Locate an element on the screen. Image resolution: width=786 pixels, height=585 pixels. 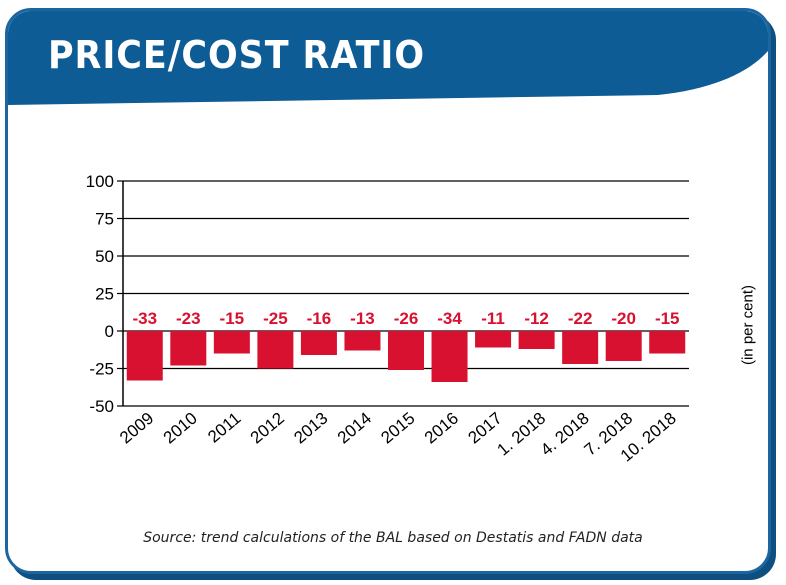
y-tick-label: 75 is located at coordinates (104, 219).